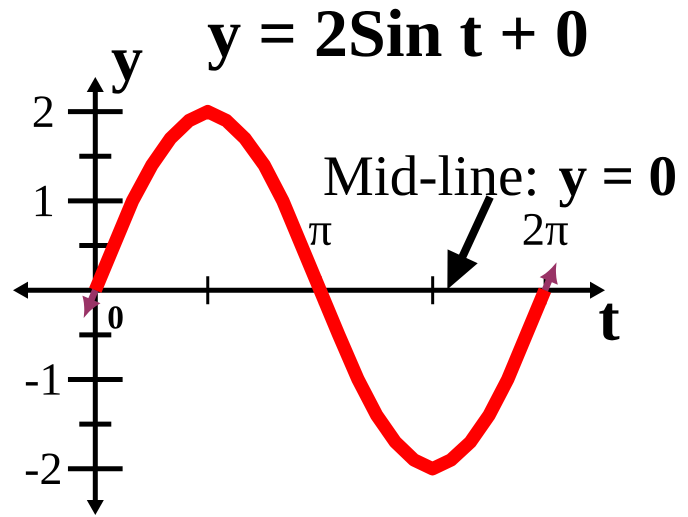  What do you see at coordinates (546, 230) in the screenshot?
I see `x-tick-label: 2π` at bounding box center [546, 230].